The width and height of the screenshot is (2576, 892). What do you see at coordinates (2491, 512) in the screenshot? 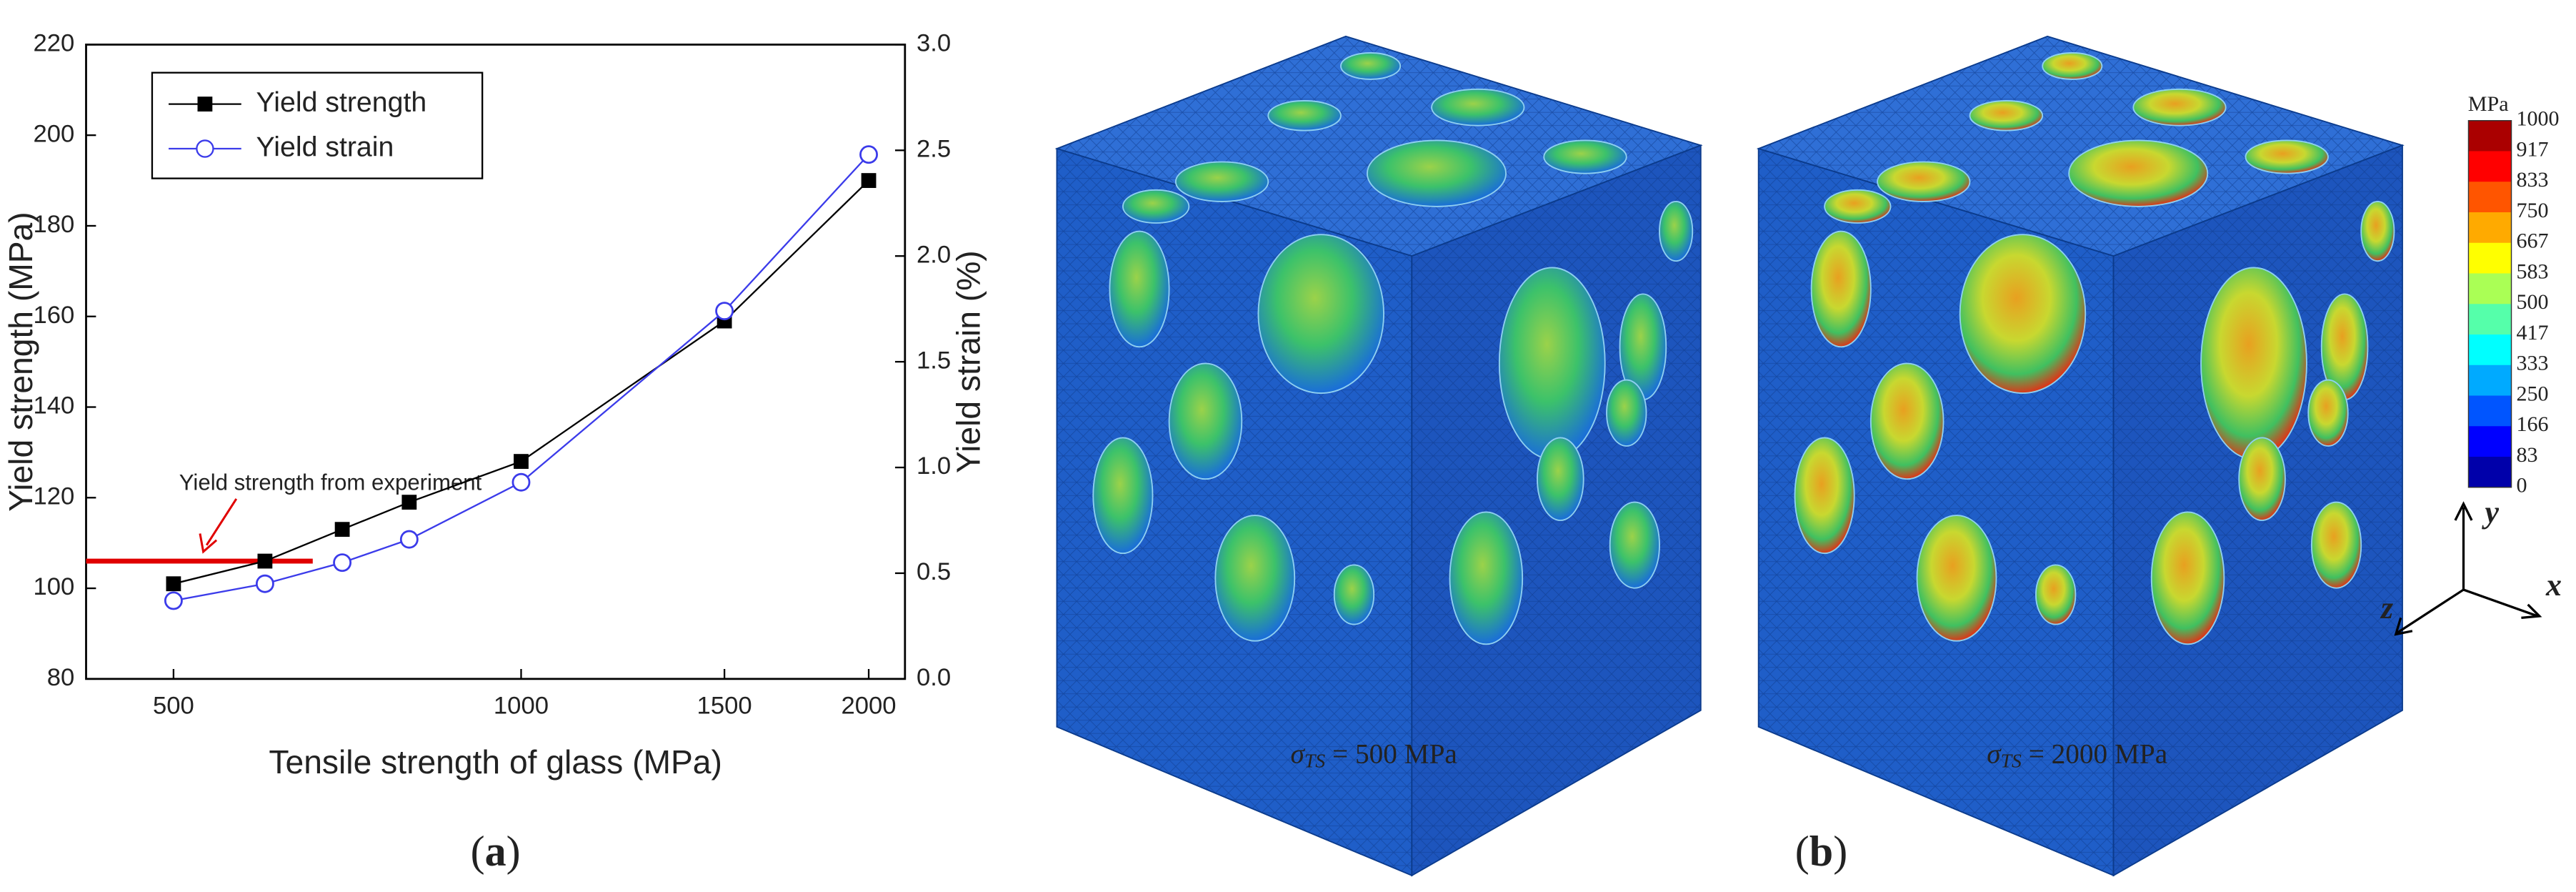
I see `triad-label: y` at bounding box center [2491, 512].